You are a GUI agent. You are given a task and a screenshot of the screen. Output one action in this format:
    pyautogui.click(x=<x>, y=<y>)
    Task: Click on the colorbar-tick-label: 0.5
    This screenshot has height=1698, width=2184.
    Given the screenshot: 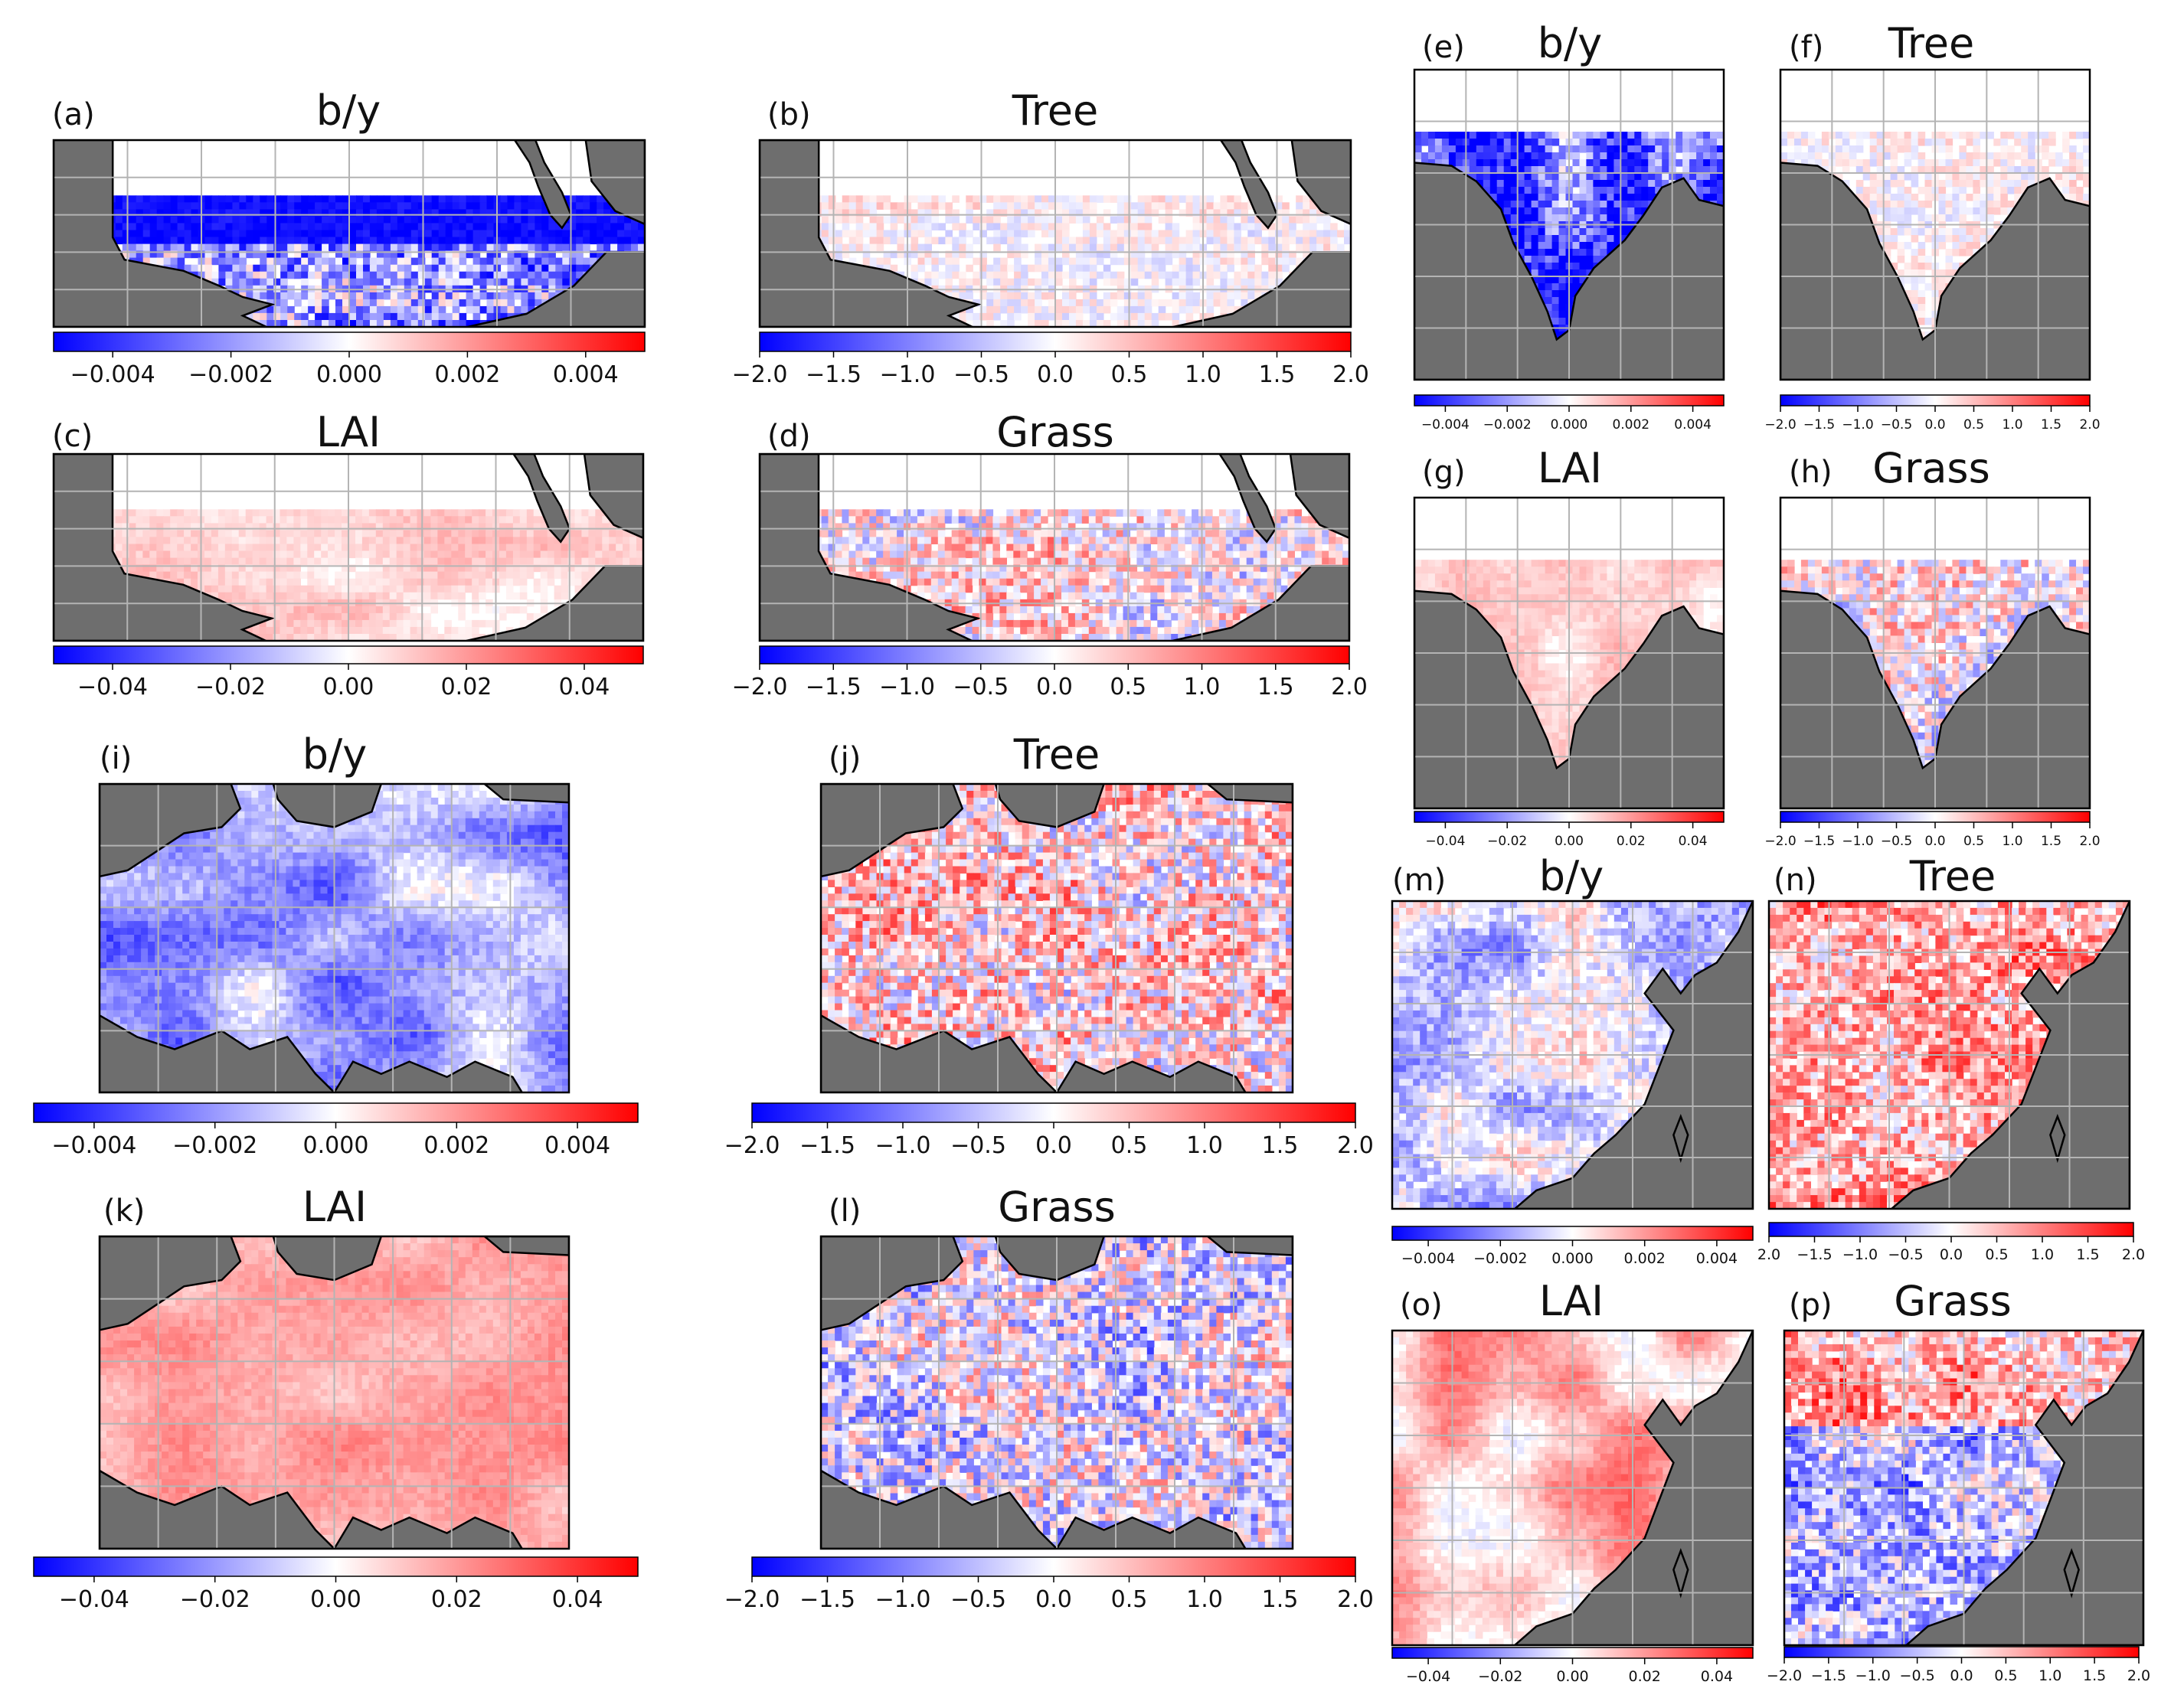 What is the action you would take?
    pyautogui.click(x=1129, y=374)
    